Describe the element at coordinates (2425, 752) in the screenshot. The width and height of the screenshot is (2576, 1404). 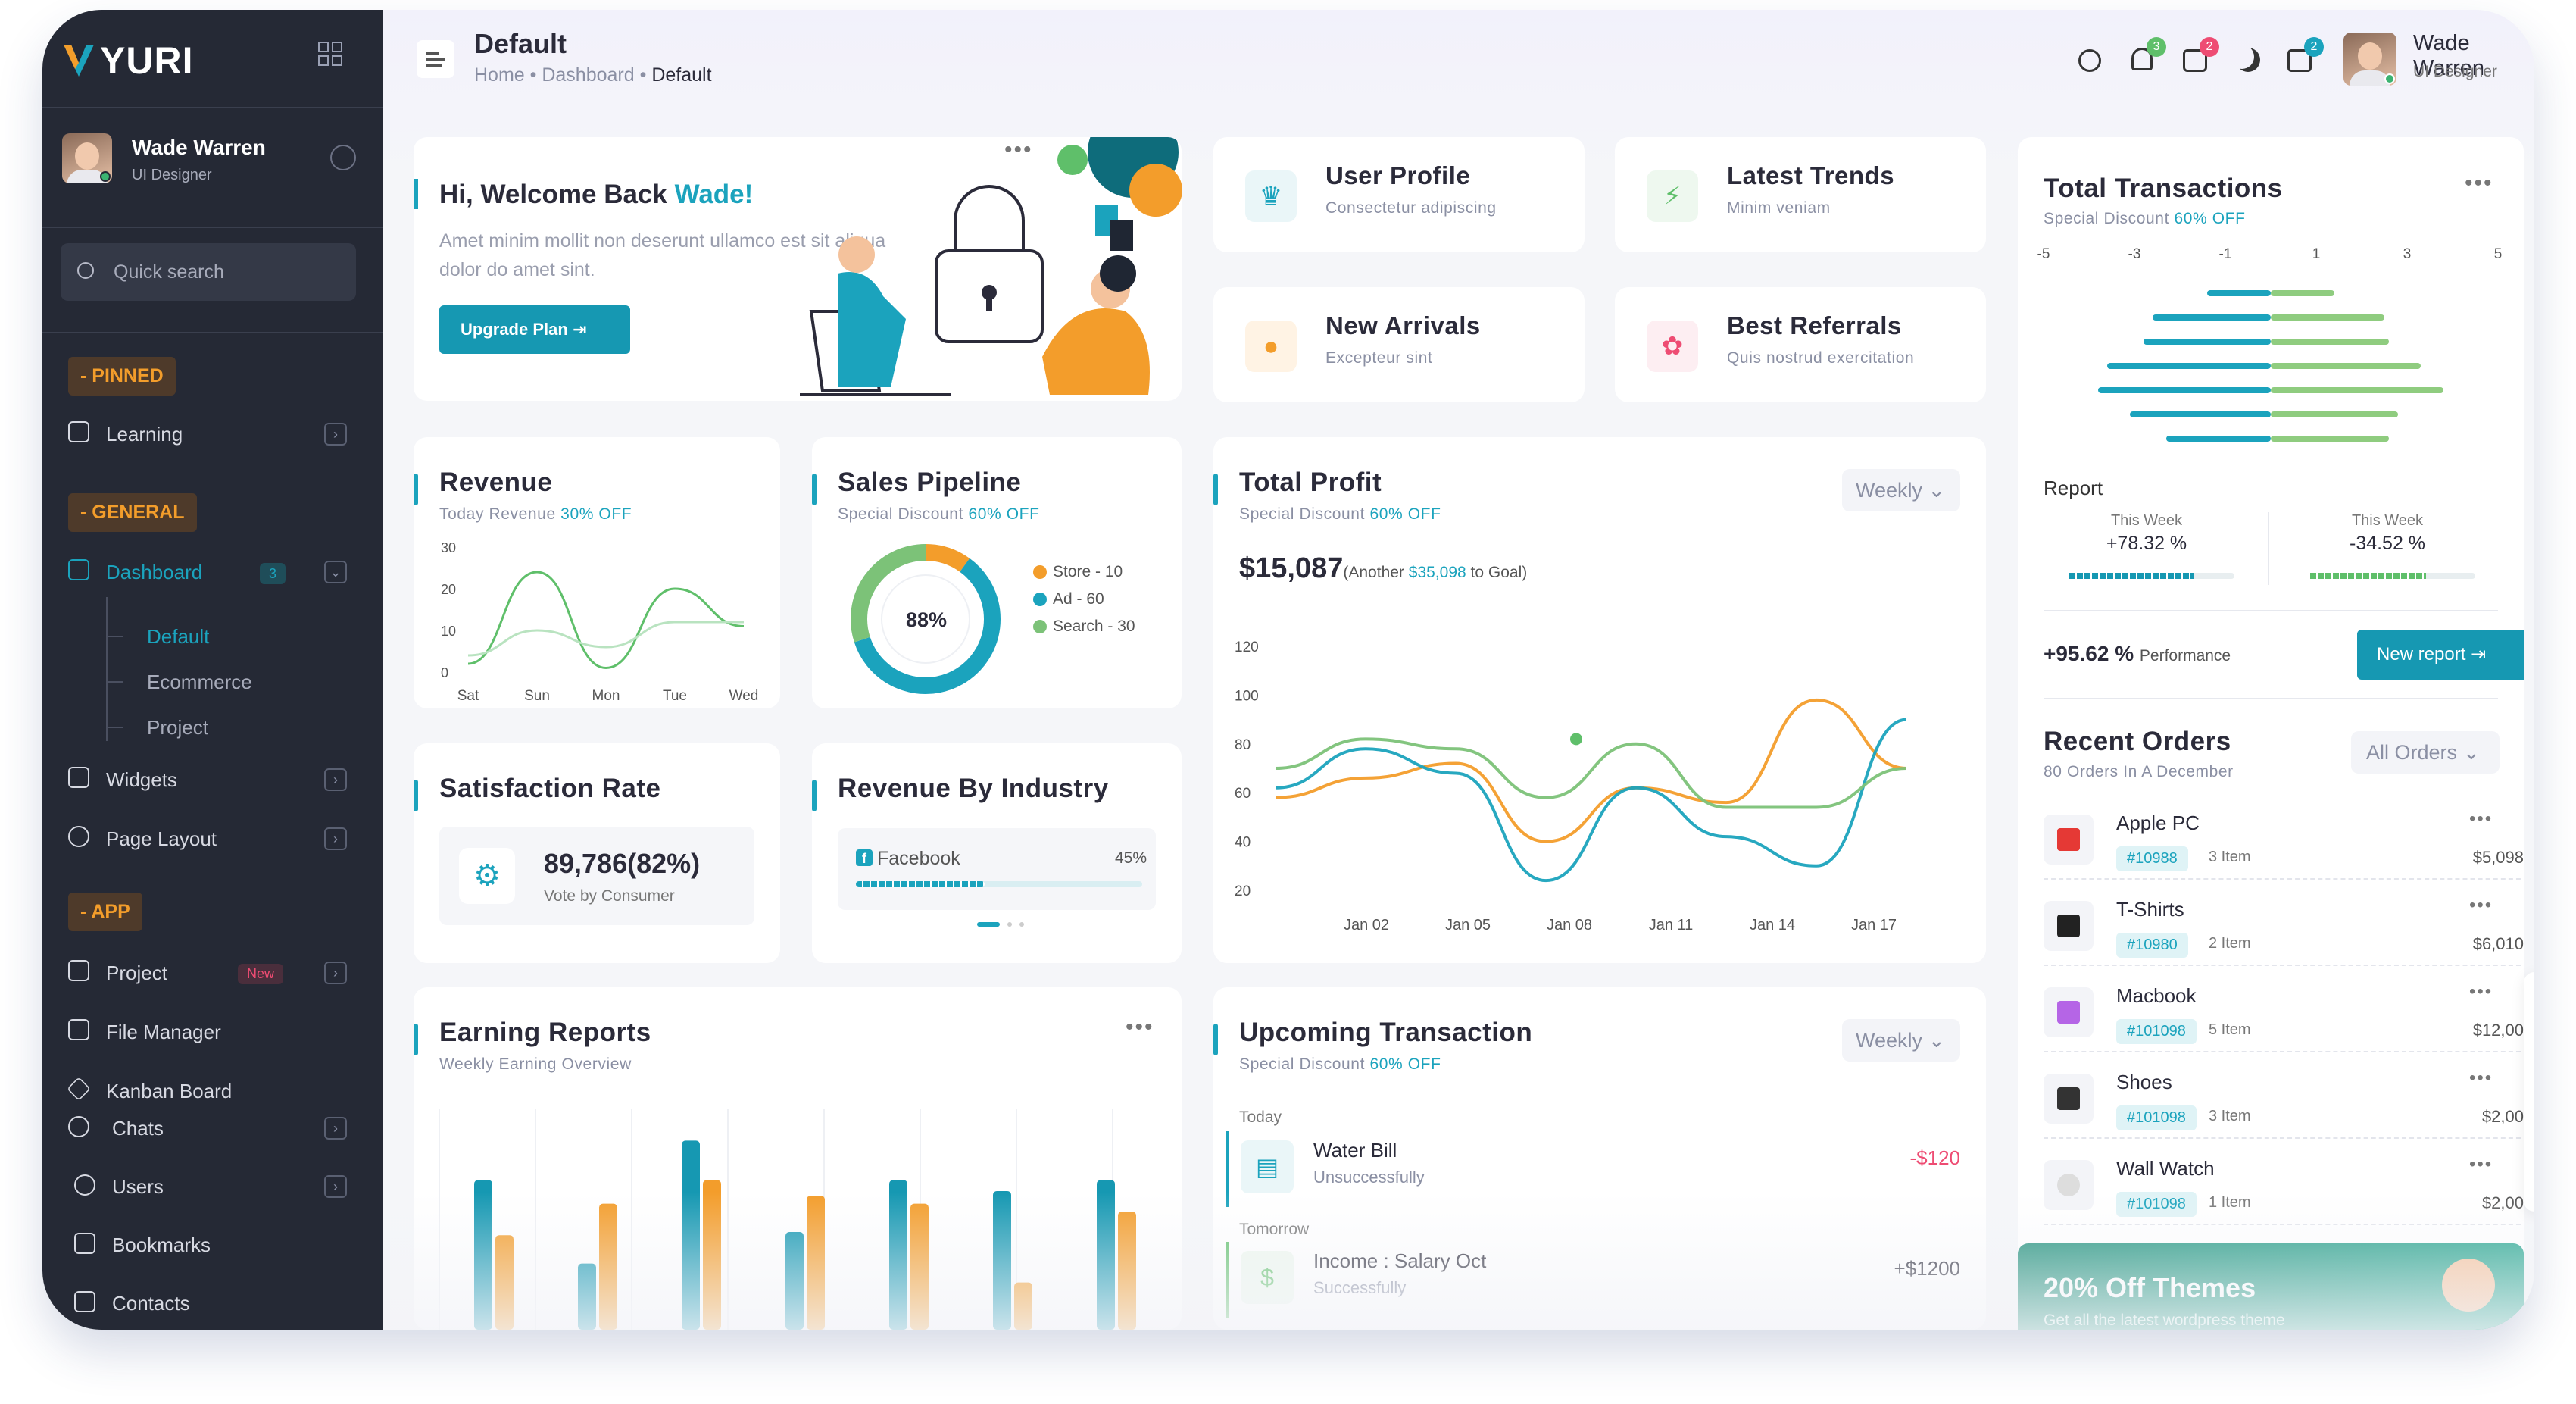
I see `all-orders-select: All Orders ⌄` at that location.